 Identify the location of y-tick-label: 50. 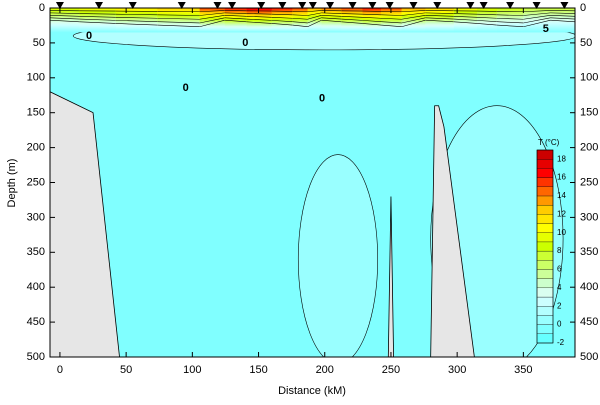
(39, 43).